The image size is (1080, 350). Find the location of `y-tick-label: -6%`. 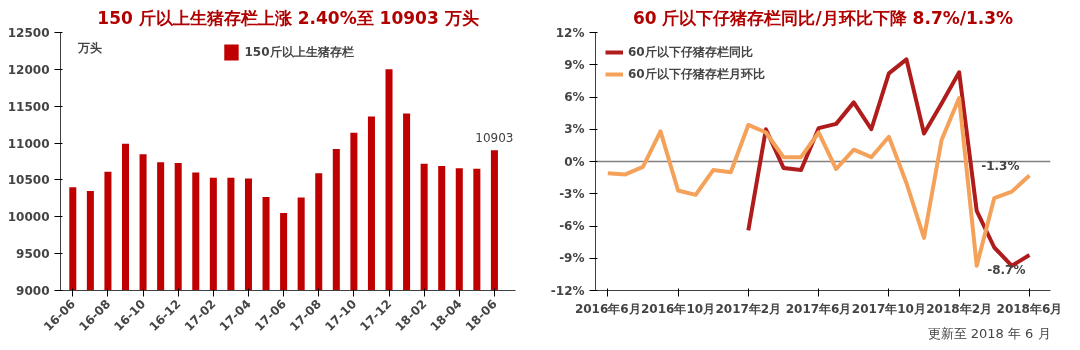

y-tick-label: -6% is located at coordinates (572, 226).